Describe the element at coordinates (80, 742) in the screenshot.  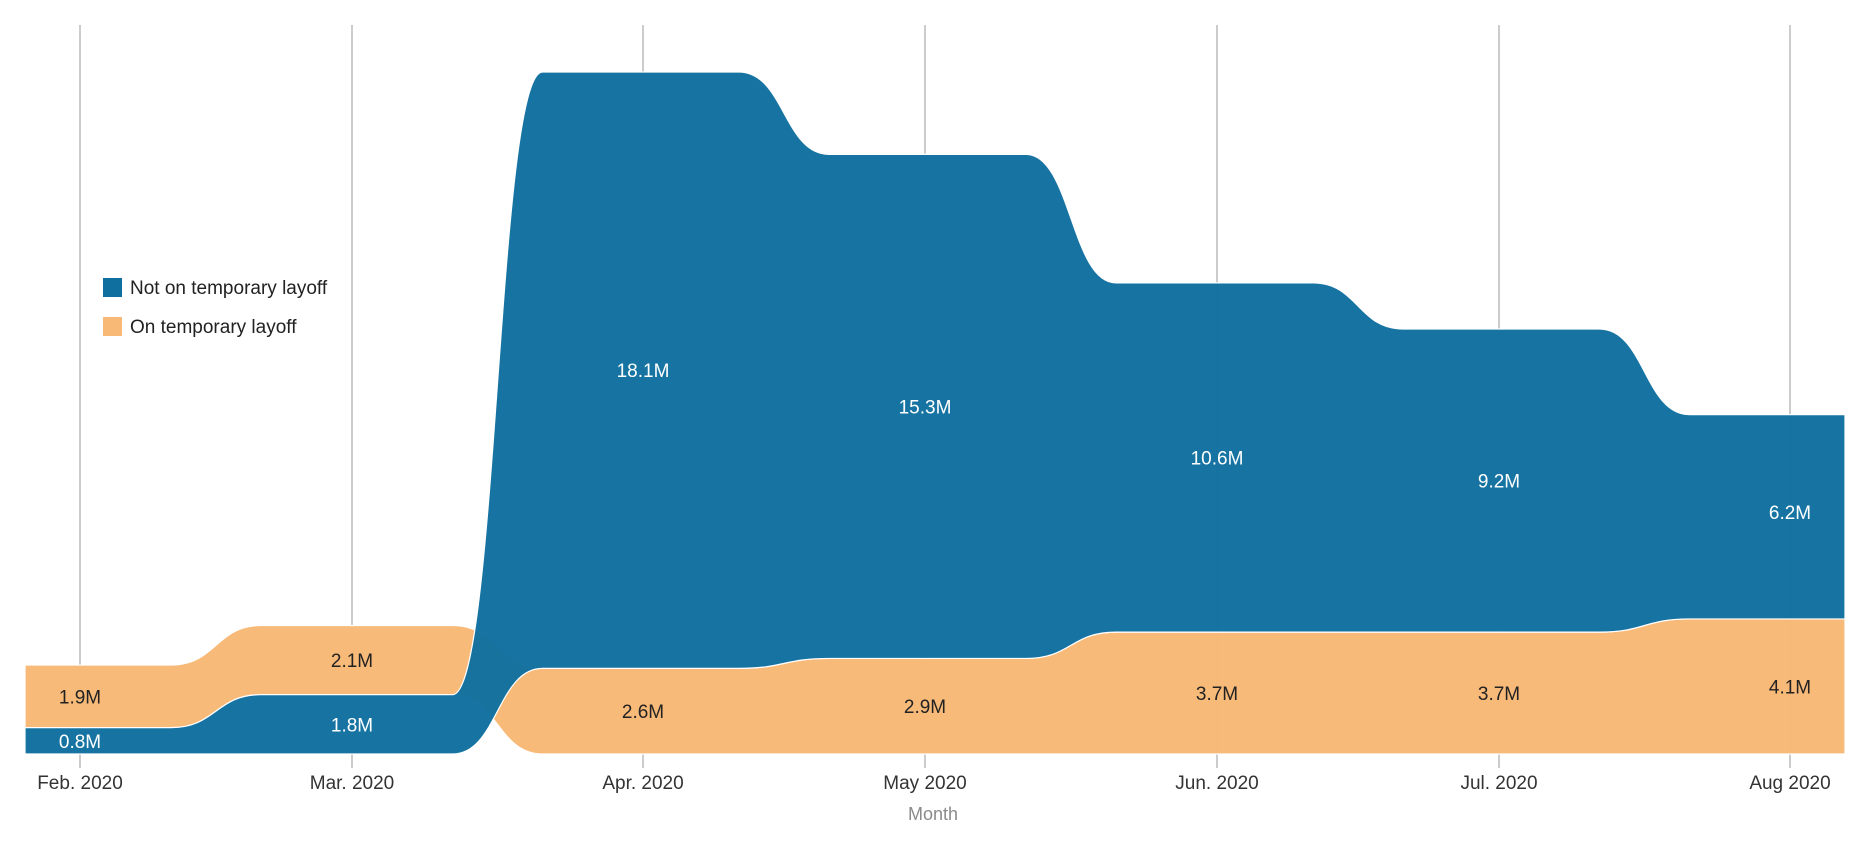
I see `data-label-not-on-temporary-layoff: 0.8M` at that location.